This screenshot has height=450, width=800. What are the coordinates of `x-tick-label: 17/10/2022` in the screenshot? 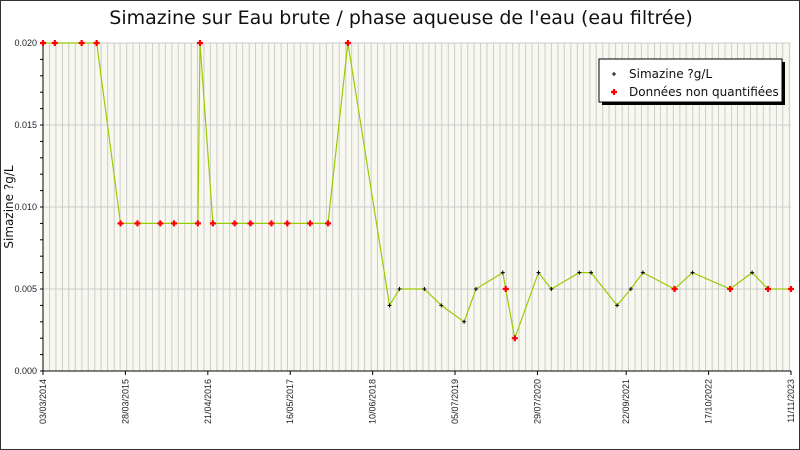 It's located at (709, 401).